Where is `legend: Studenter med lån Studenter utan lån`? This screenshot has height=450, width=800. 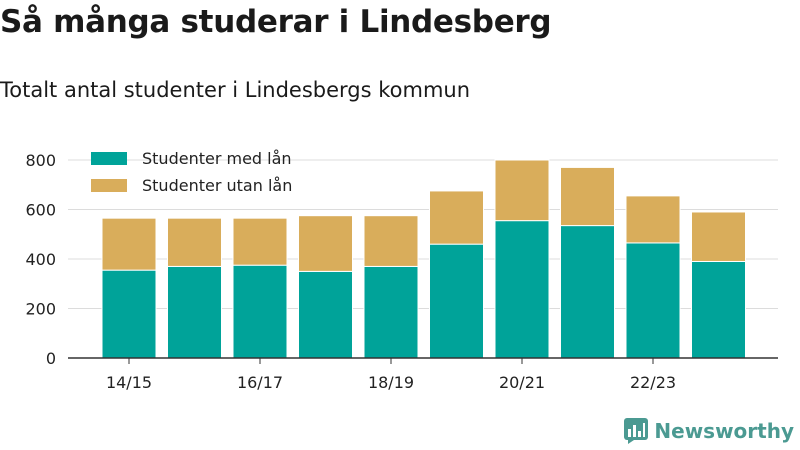
legend: Studenter med lån Studenter utan lån is located at coordinates (191, 172).